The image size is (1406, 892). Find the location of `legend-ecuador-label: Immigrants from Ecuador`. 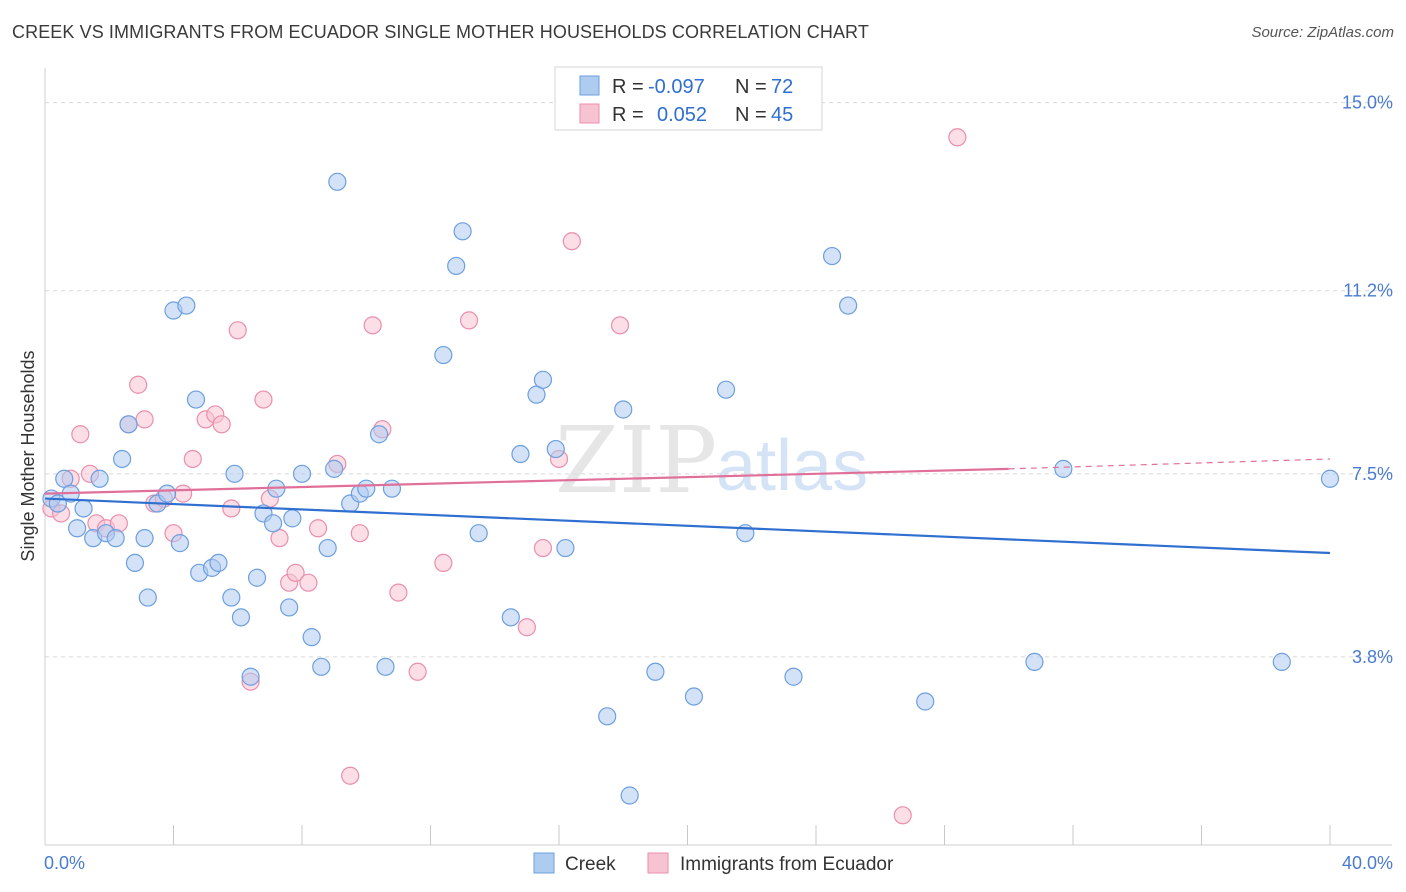

legend-ecuador-label: Immigrants from Ecuador is located at coordinates (787, 864).